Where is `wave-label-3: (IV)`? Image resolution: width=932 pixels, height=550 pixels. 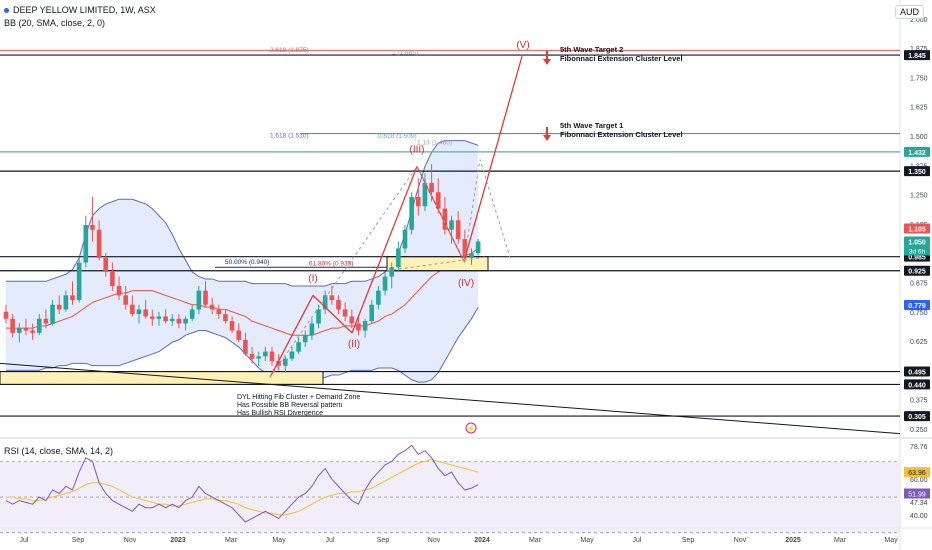 wave-label-3: (IV) is located at coordinates (466, 283).